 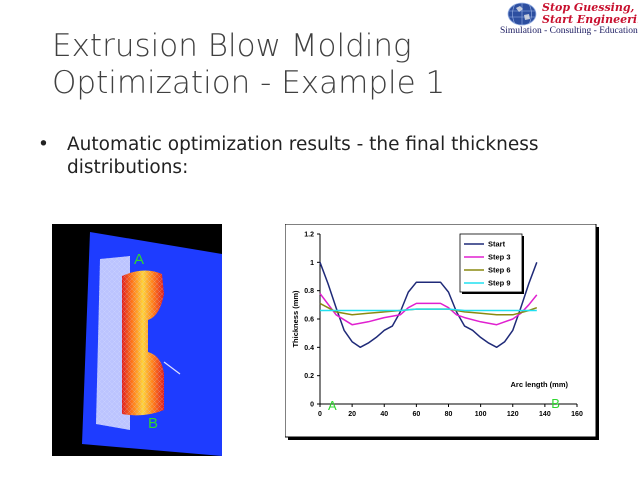 What do you see at coordinates (545, 414) in the screenshot?
I see `x-tick-label: 140` at bounding box center [545, 414].